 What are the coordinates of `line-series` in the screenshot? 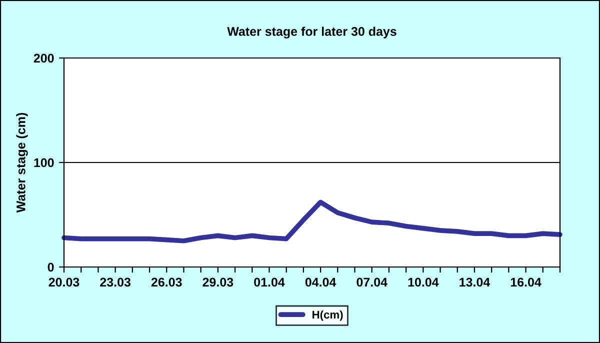 It's located at (312, 222).